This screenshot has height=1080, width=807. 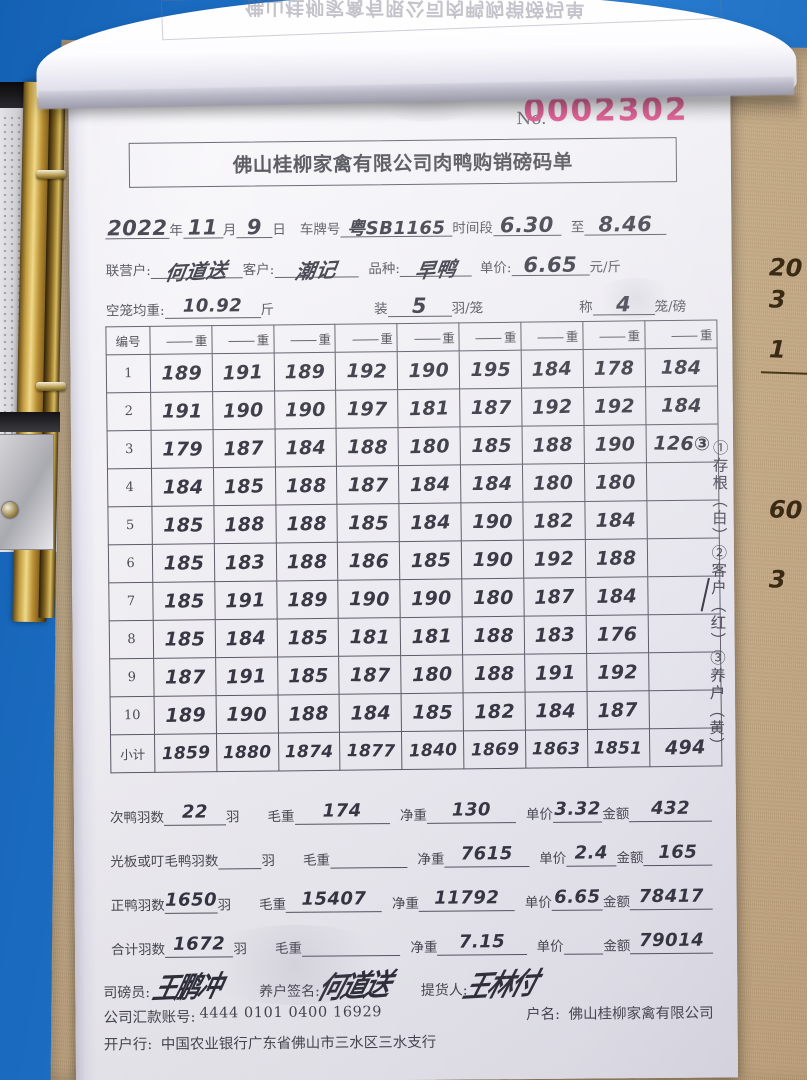 What do you see at coordinates (419, 305) in the screenshot?
I see `load-value: 5` at bounding box center [419, 305].